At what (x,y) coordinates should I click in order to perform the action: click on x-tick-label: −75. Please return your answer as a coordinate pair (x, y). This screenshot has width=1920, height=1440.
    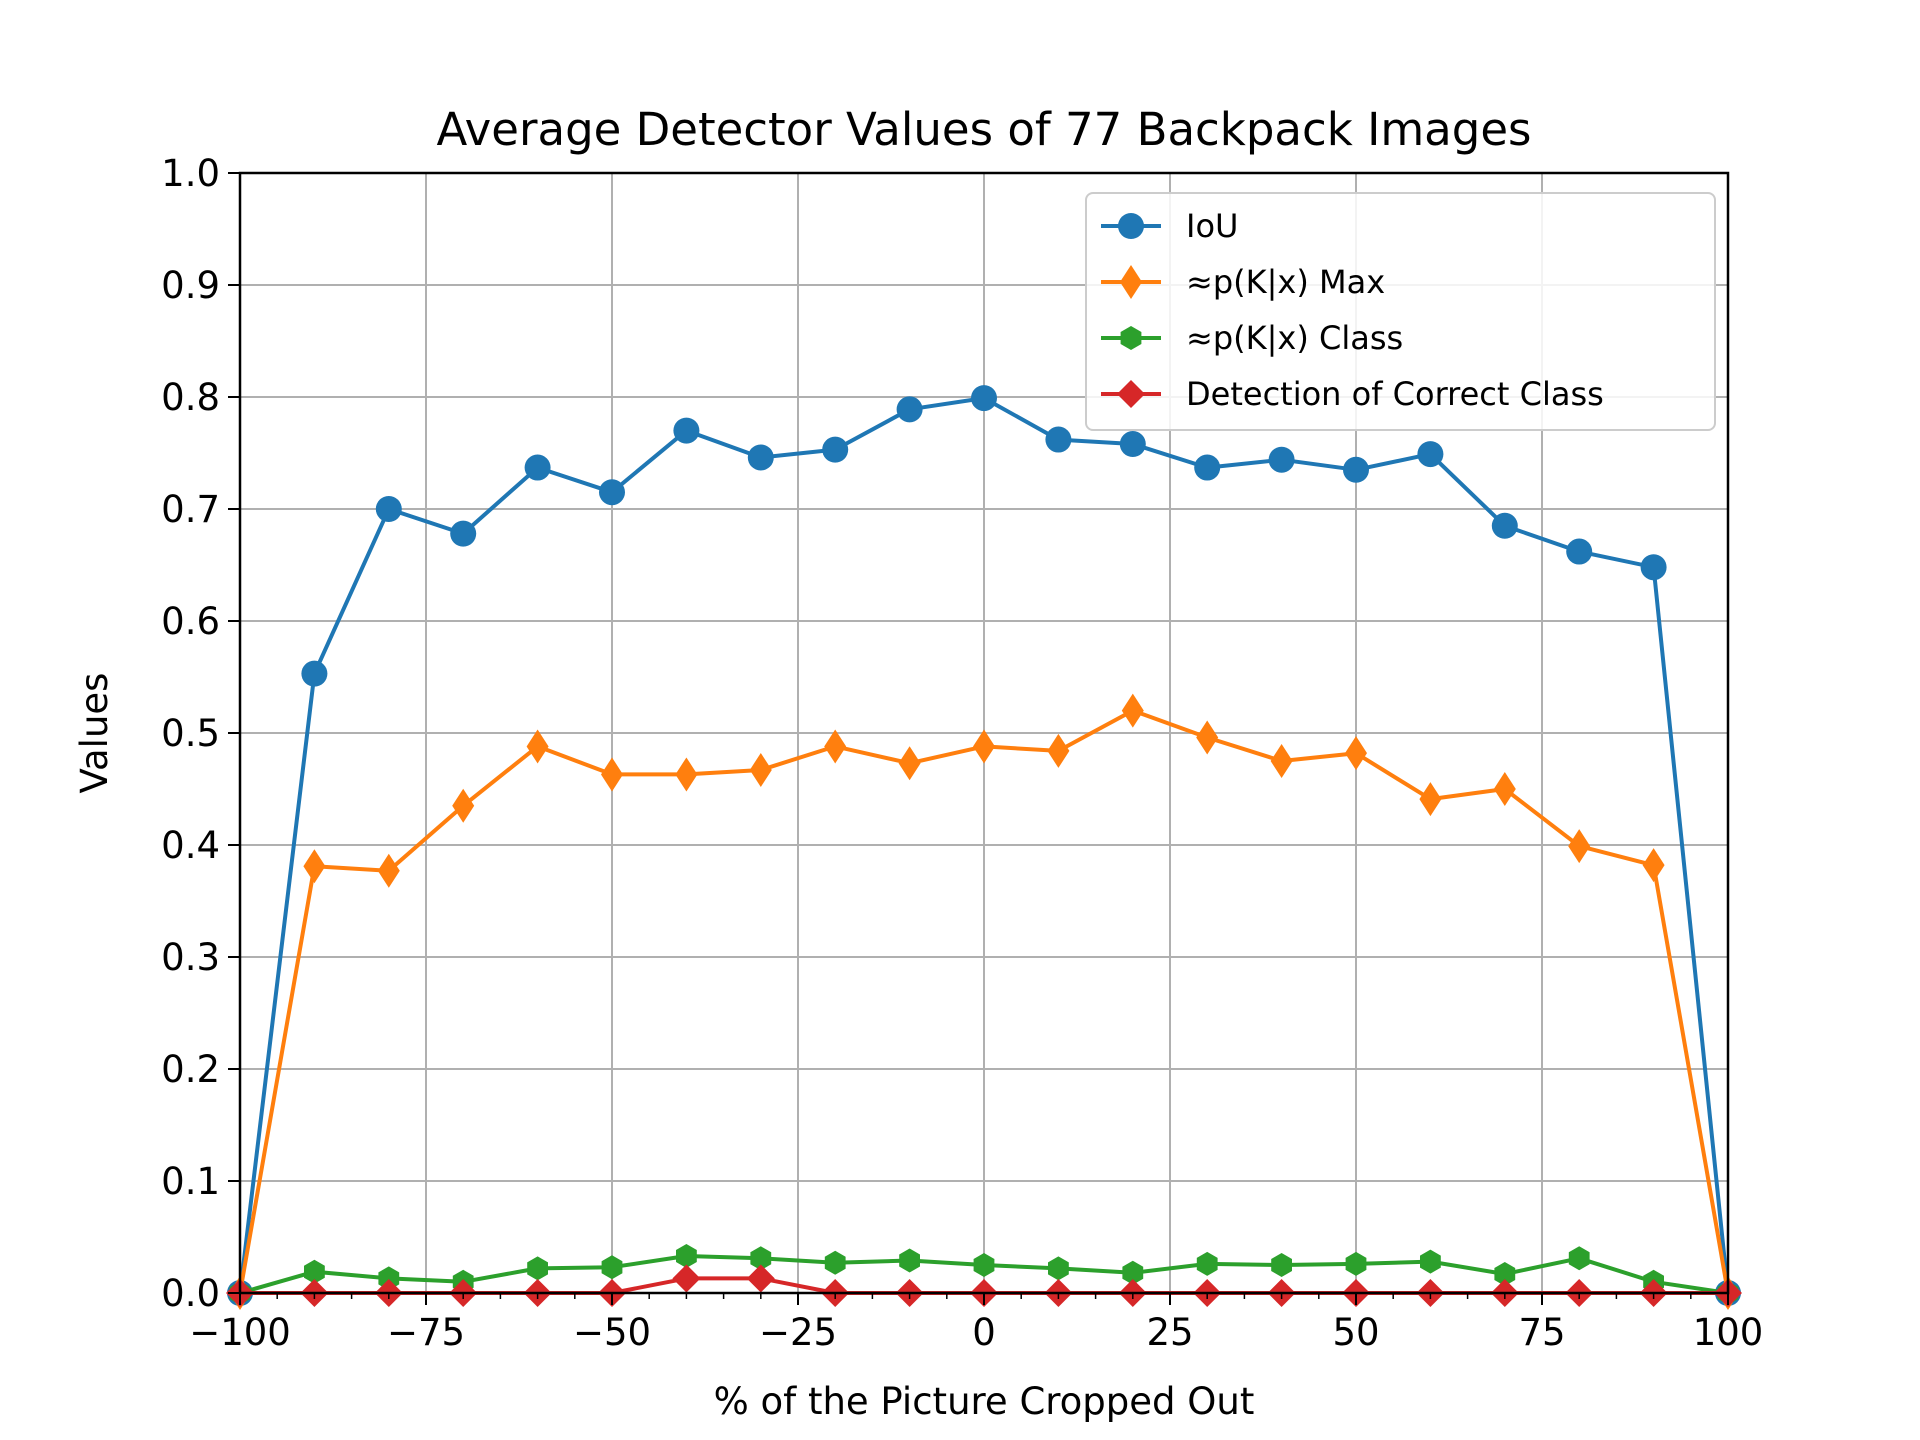
    Looking at the image, I should click on (426, 1332).